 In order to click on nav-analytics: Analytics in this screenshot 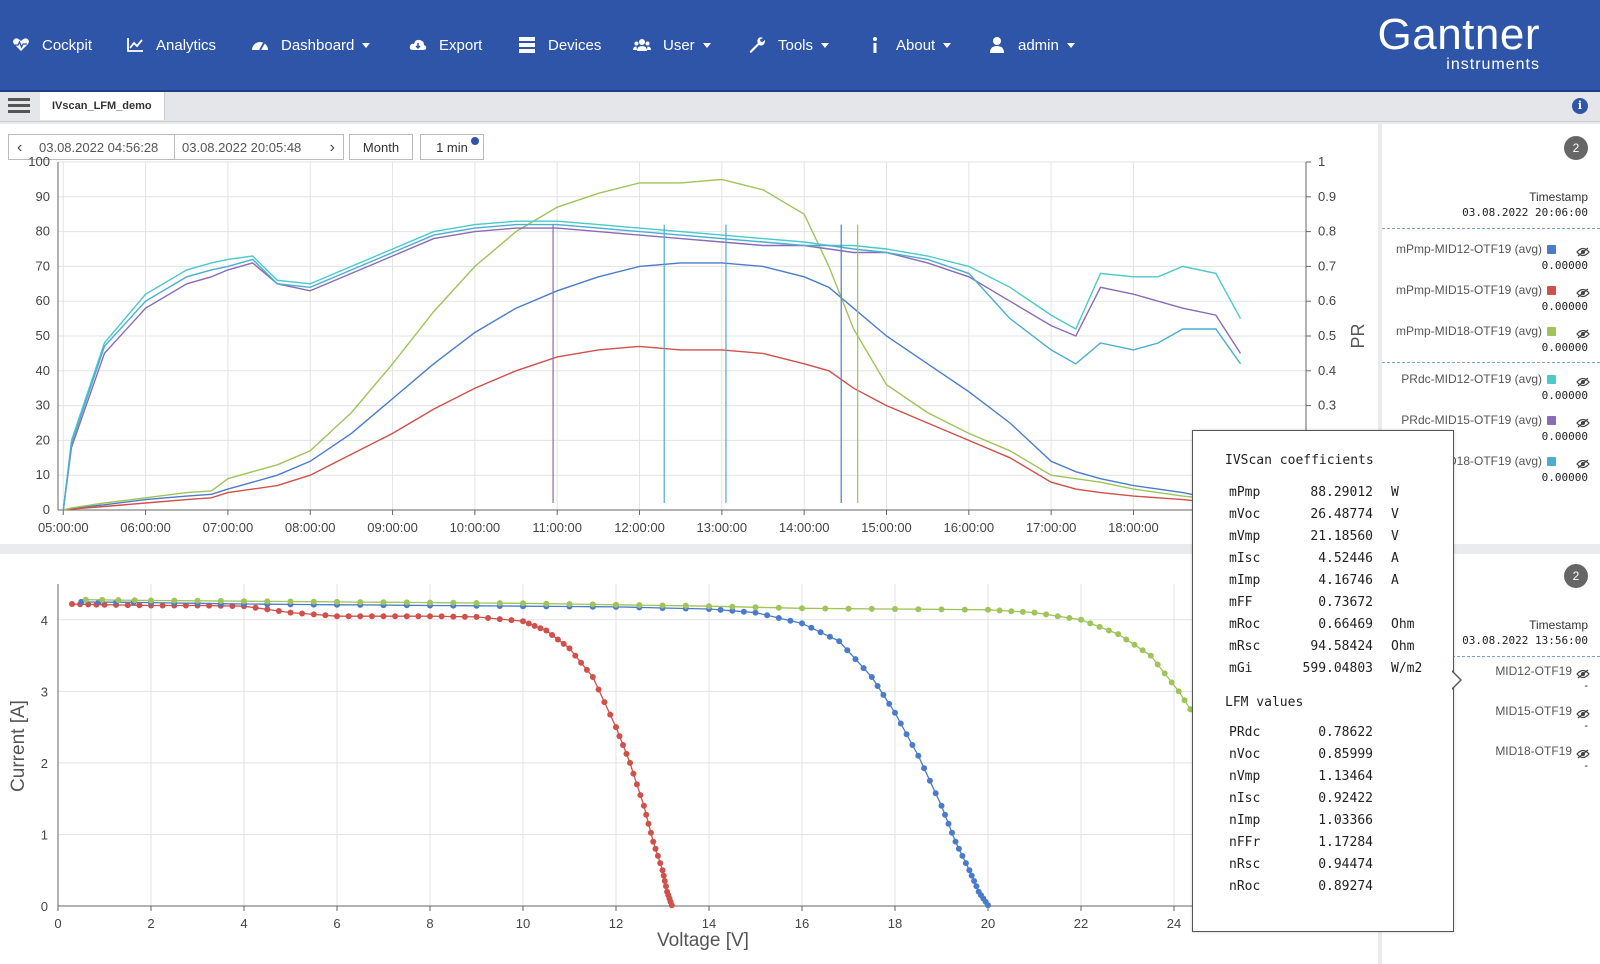, I will do `click(171, 45)`.